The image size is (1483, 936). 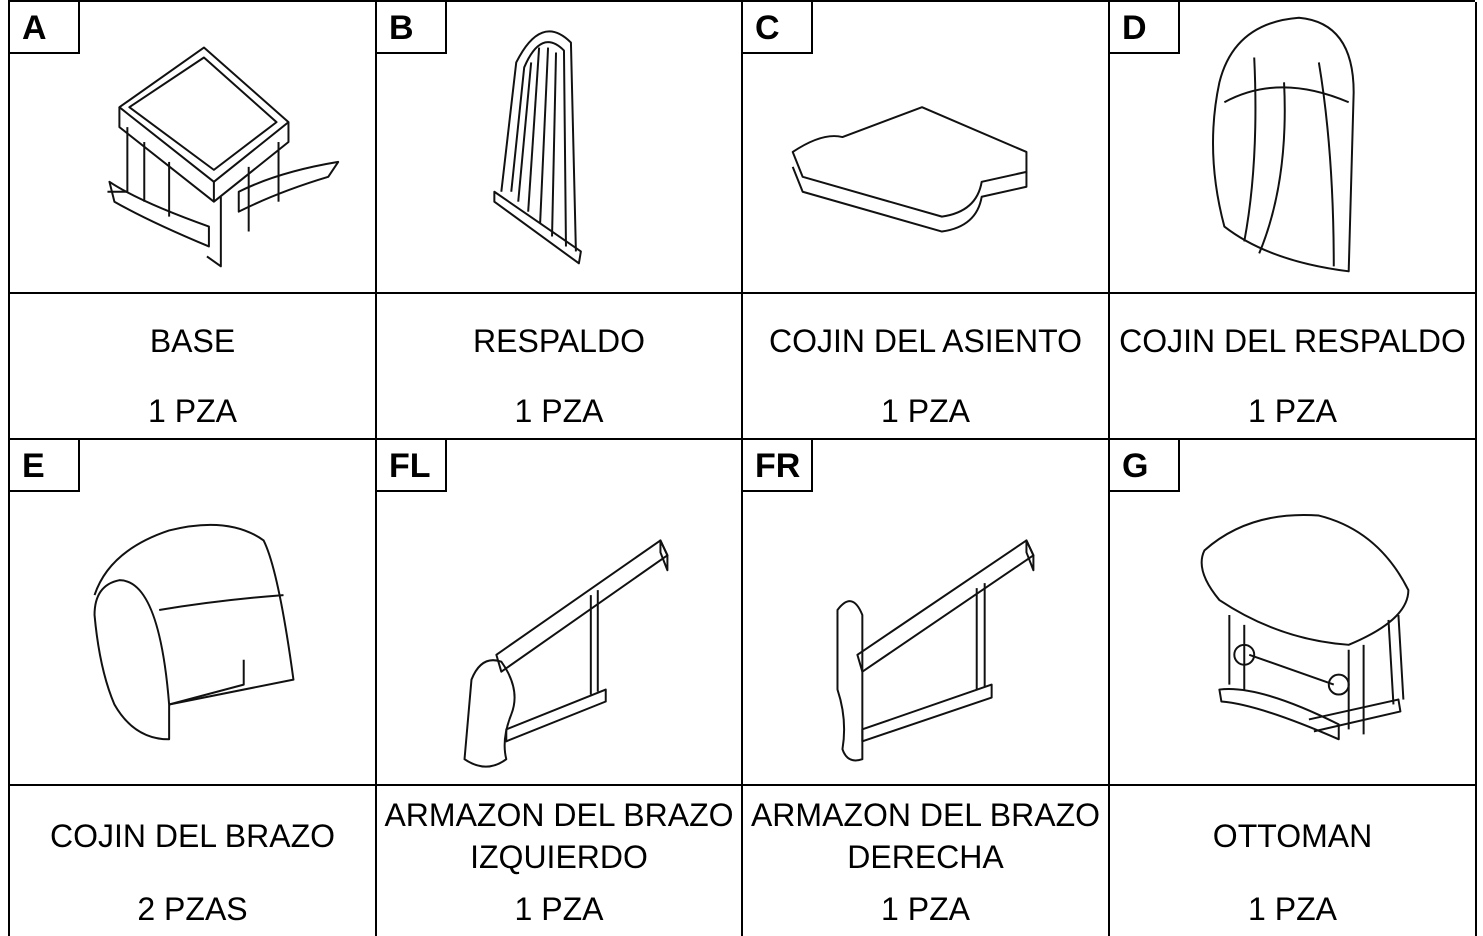 What do you see at coordinates (926, 367) in the screenshot?
I see `part-text-cell: COJIN DEL ASIENTO 1 PZA` at bounding box center [926, 367].